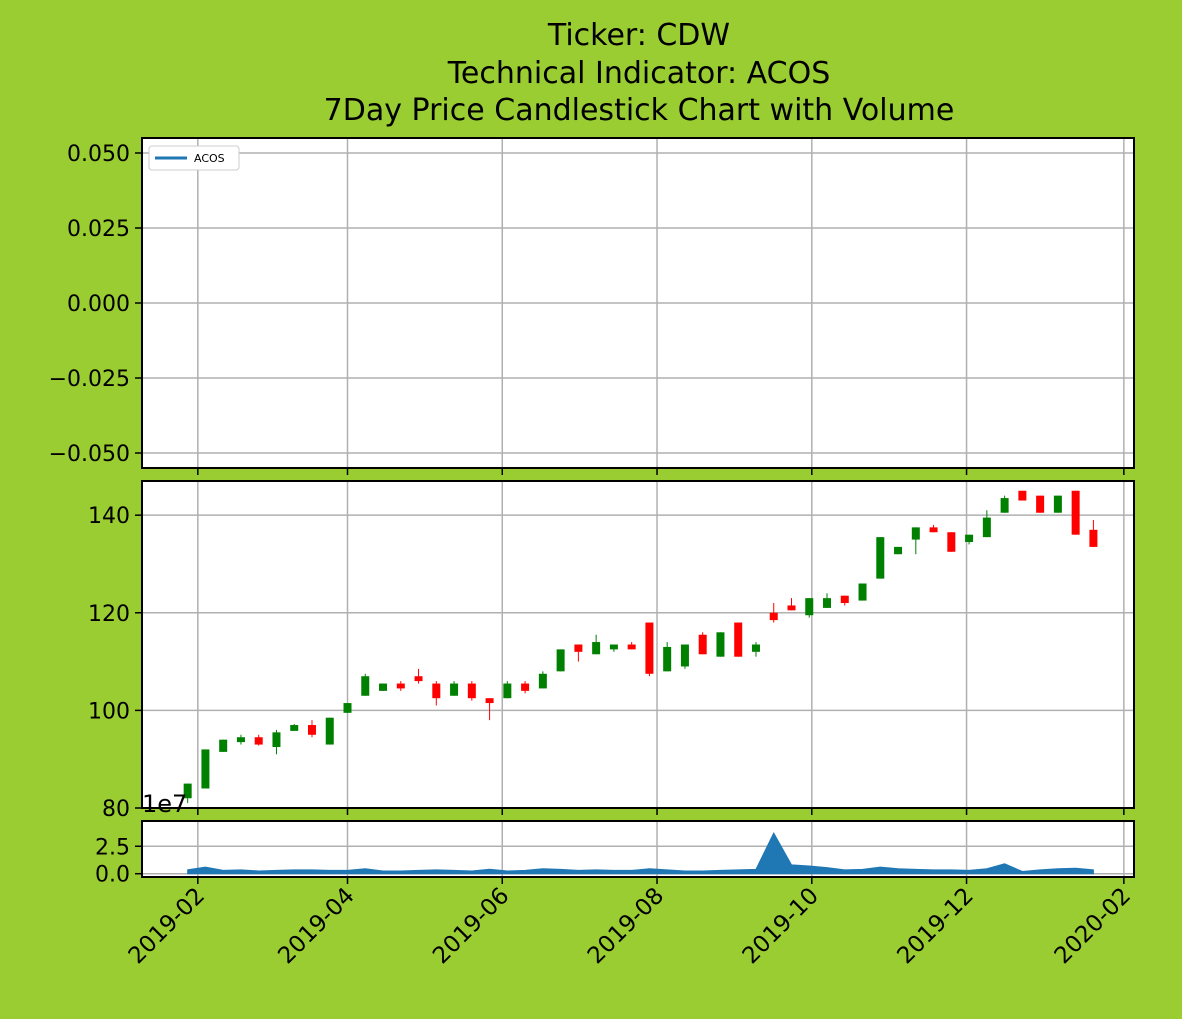  I want to click on title-line-3: 7Day Price Candlestick Chart with Volume, so click(639, 110).